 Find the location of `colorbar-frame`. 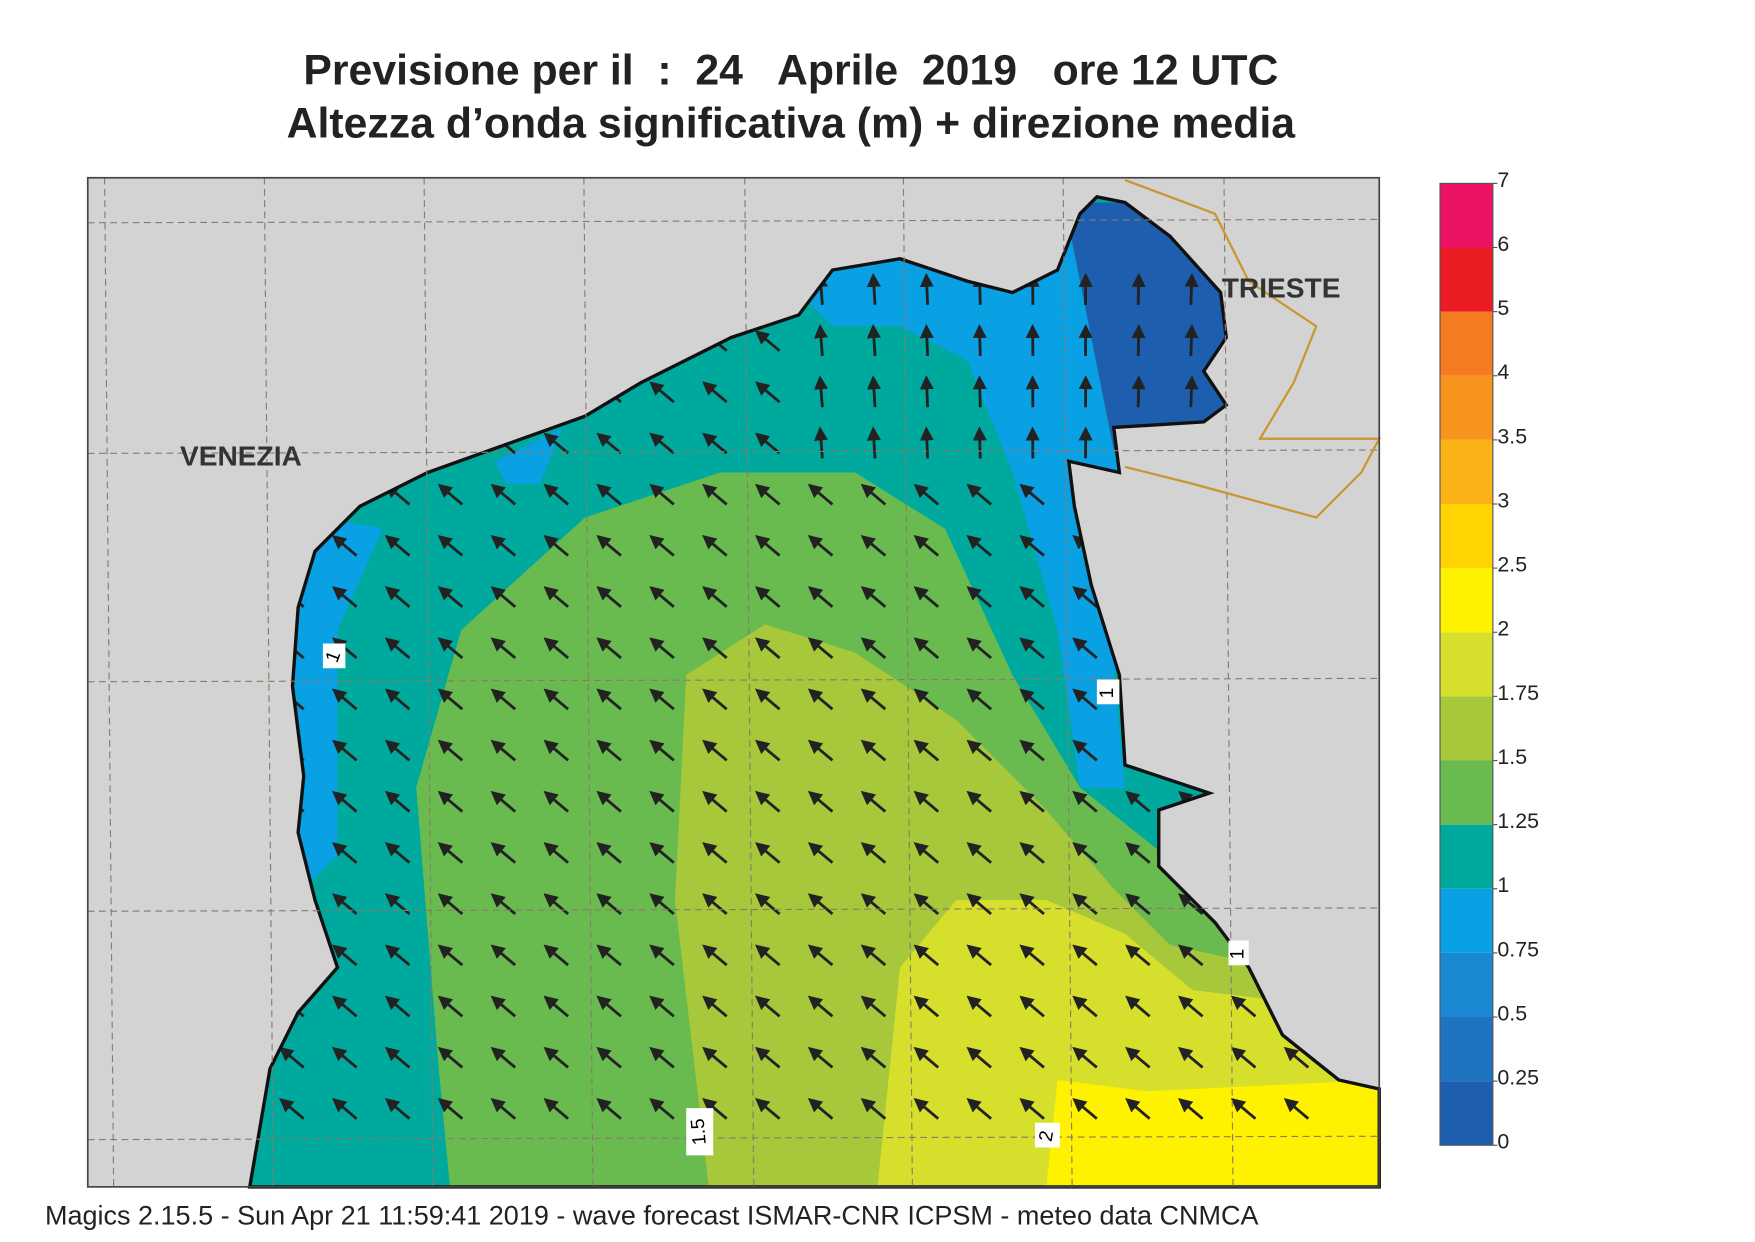

colorbar-frame is located at coordinates (1466, 664).